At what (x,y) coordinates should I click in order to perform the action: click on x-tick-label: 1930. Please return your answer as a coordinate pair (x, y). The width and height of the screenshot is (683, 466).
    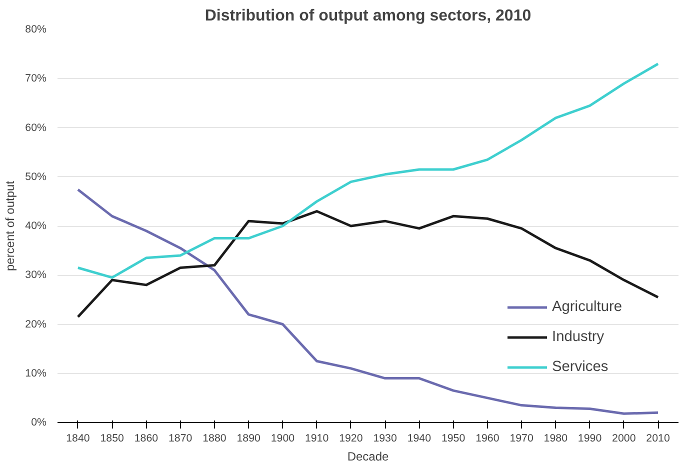
    Looking at the image, I should click on (385, 438).